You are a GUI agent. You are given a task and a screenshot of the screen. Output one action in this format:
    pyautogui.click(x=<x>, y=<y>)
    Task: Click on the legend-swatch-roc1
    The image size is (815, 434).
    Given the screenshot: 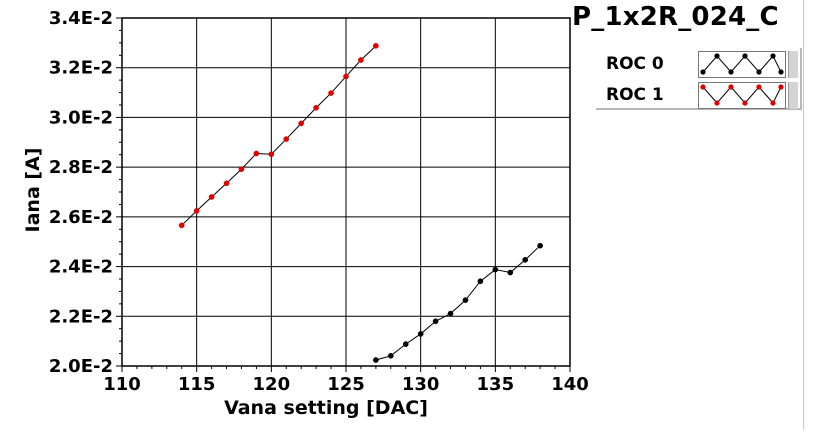 What is the action you would take?
    pyautogui.click(x=742, y=95)
    